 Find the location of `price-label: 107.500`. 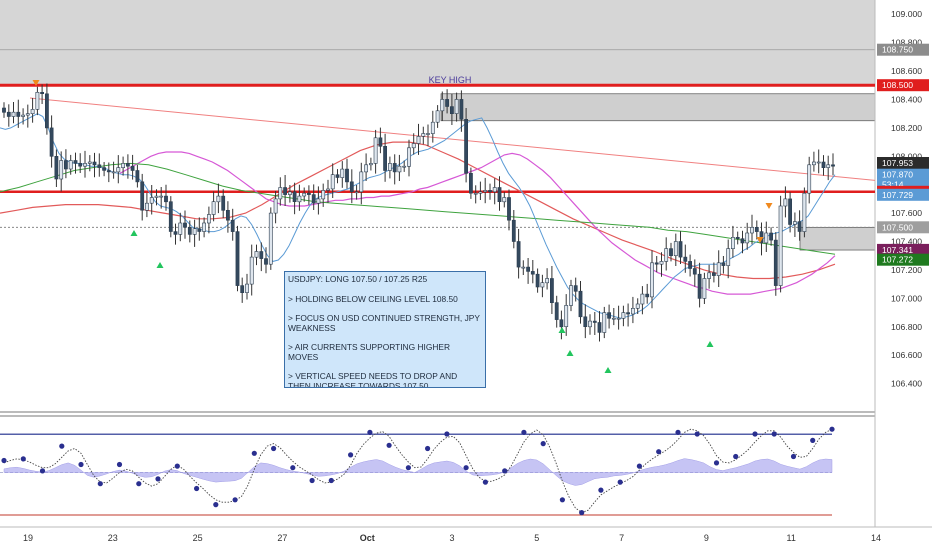

price-label: 107.500 is located at coordinates (903, 227).